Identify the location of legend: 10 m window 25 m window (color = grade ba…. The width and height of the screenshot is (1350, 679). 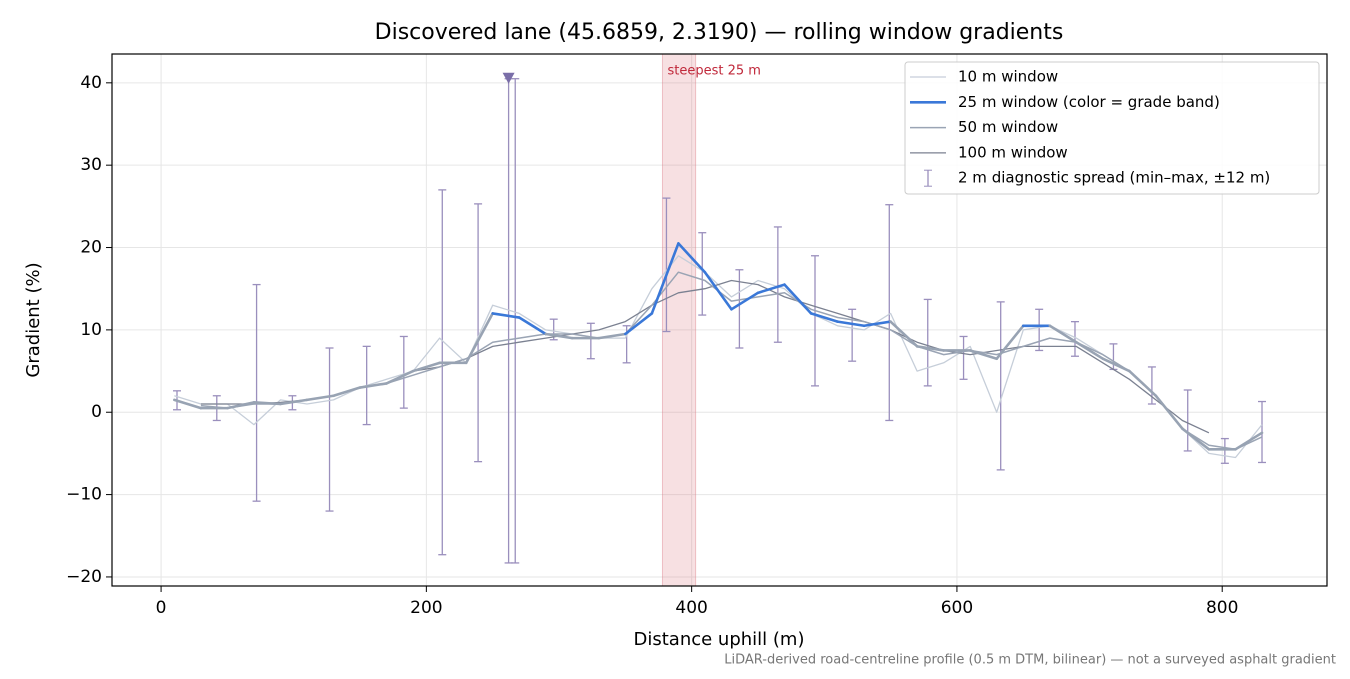
(1112, 128).